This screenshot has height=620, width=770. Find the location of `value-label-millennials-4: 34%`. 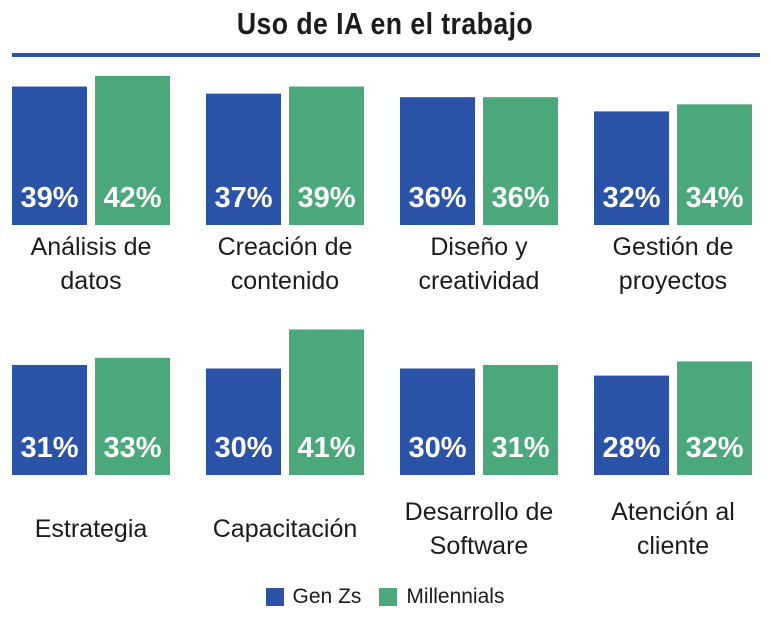

value-label-millennials-4: 34% is located at coordinates (714, 198).